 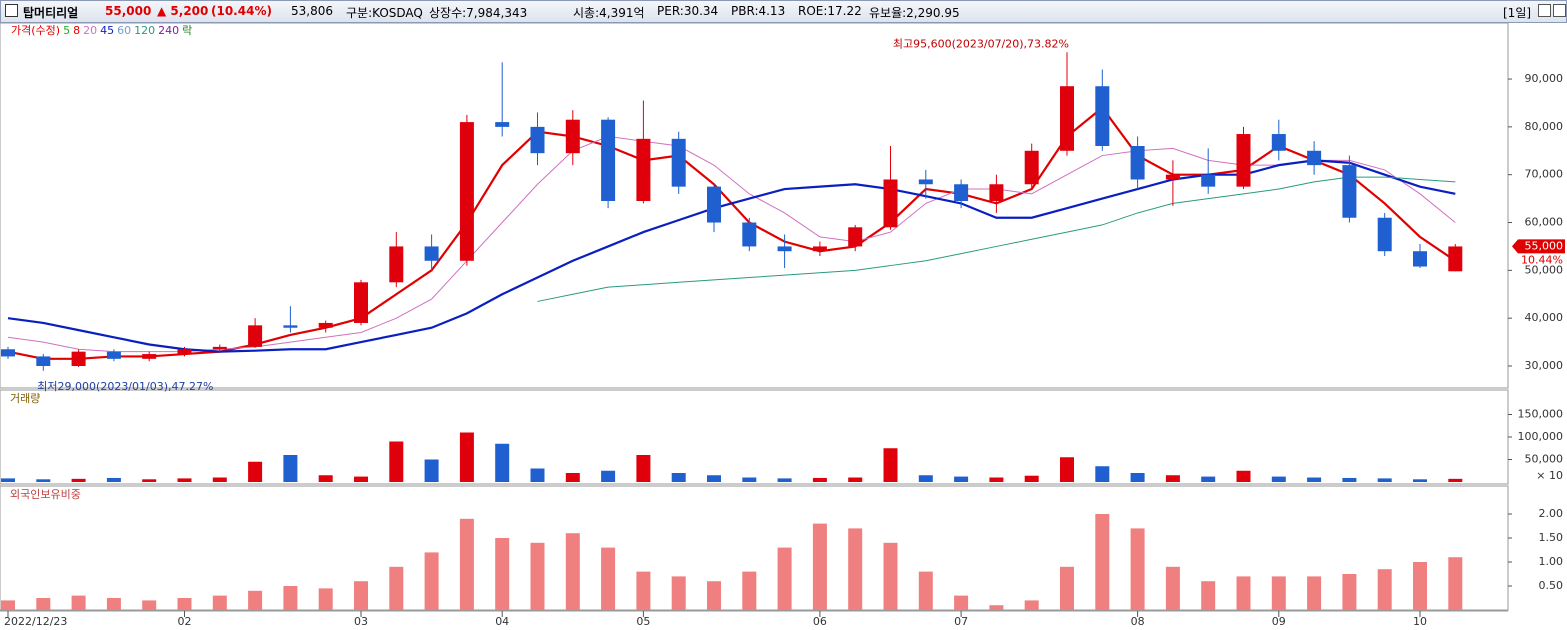 What do you see at coordinates (758, 11) in the screenshot?
I see `pbr: PBR:4.13` at bounding box center [758, 11].